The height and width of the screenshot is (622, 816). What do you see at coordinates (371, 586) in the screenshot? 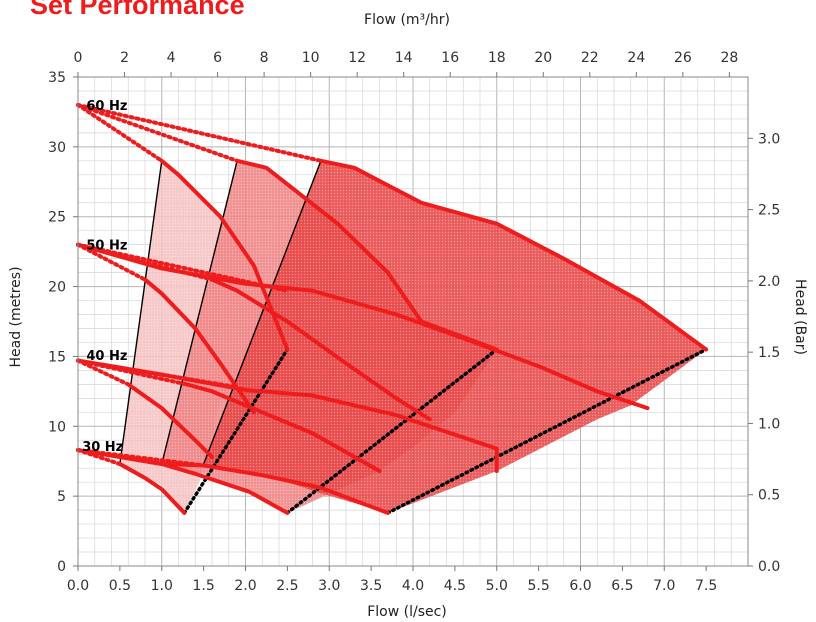
I see `x-tick-label: 3.5` at bounding box center [371, 586].